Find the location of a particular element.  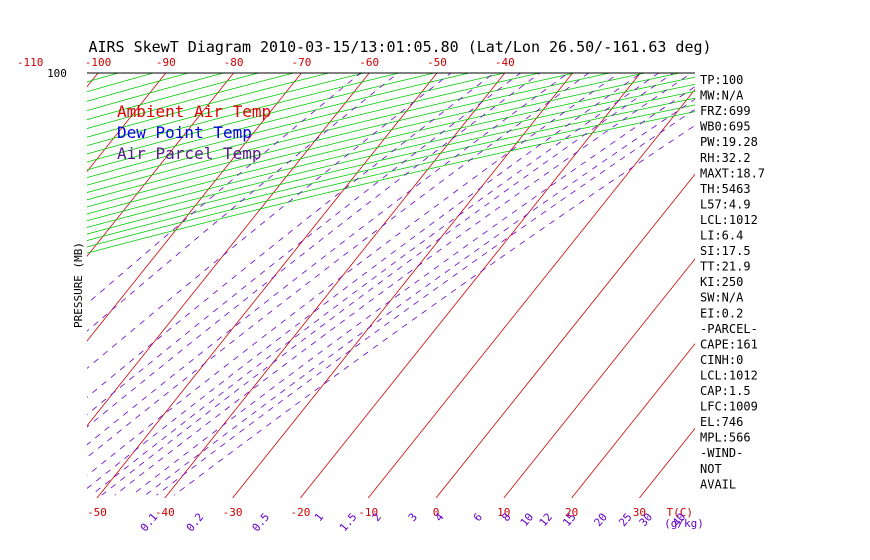

index-entry: EI:0.2 is located at coordinates (721, 313).